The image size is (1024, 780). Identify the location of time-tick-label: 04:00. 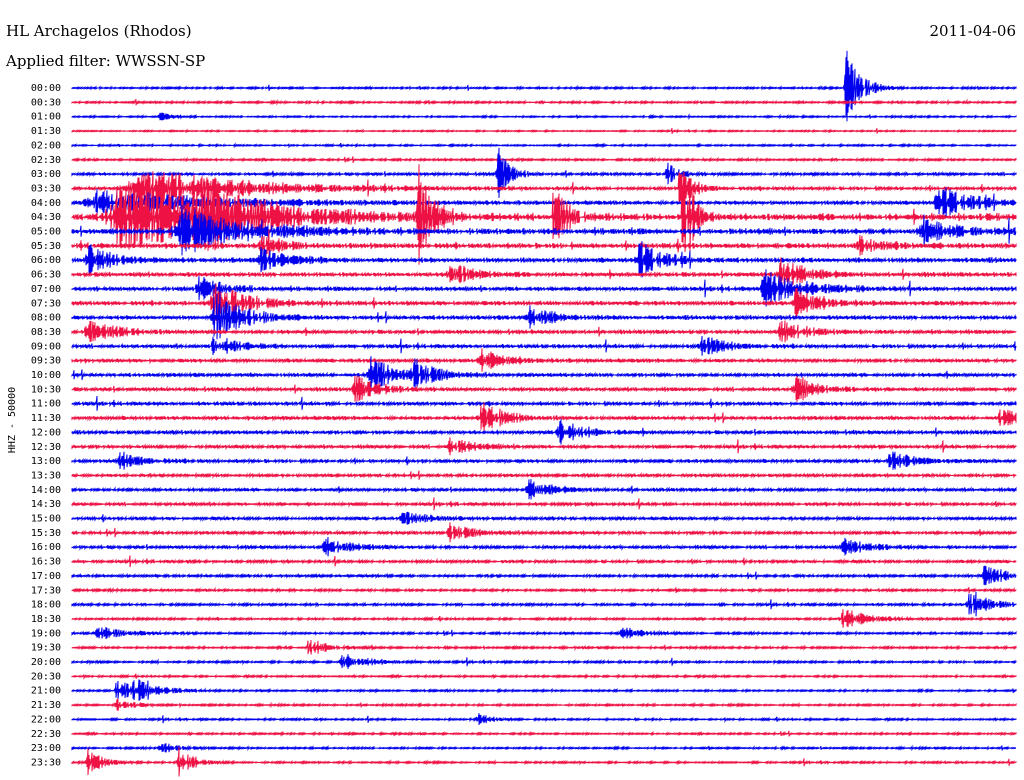
(46, 203).